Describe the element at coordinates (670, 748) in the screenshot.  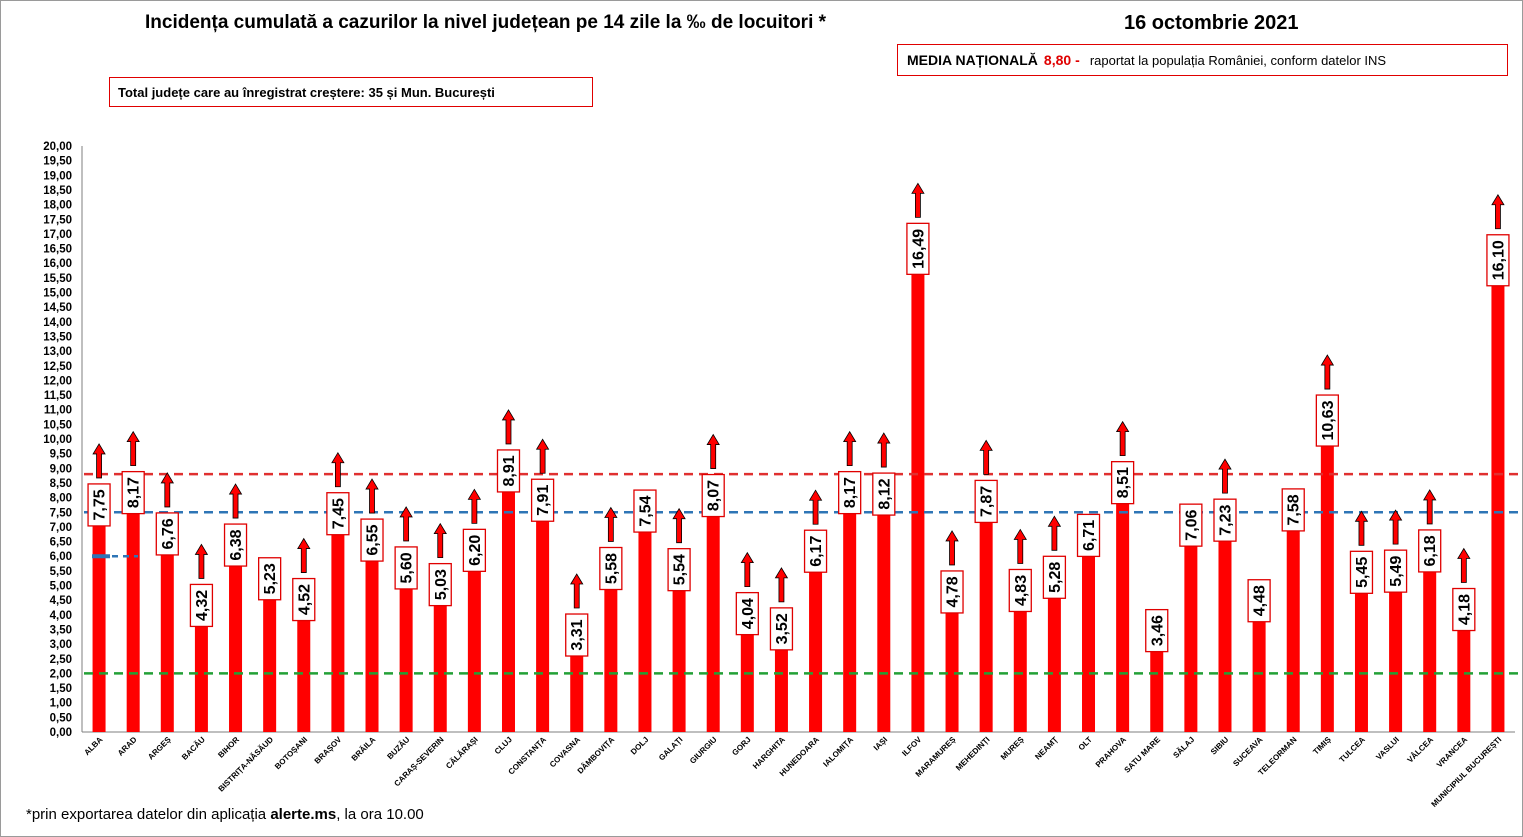
I see `x-tick-label: GALAȚI` at that location.